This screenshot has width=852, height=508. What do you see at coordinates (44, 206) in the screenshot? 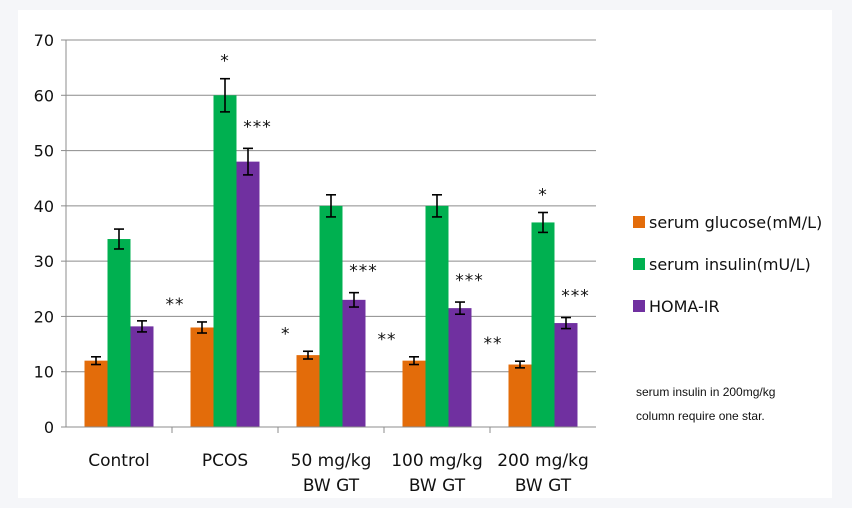
I see `y-tick-label: 40` at bounding box center [44, 206].